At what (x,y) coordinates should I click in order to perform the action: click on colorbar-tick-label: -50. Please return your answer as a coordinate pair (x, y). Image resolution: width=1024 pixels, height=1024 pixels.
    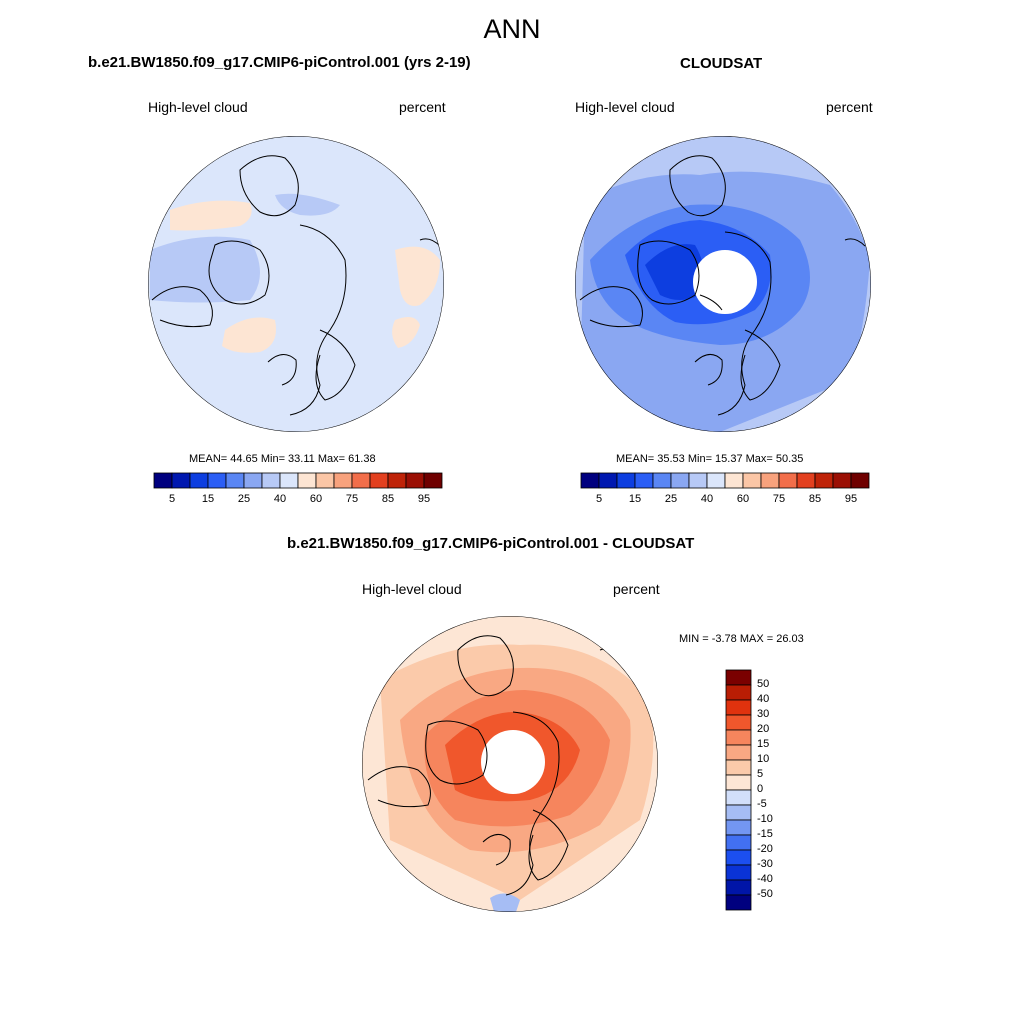
    Looking at the image, I should click on (765, 894).